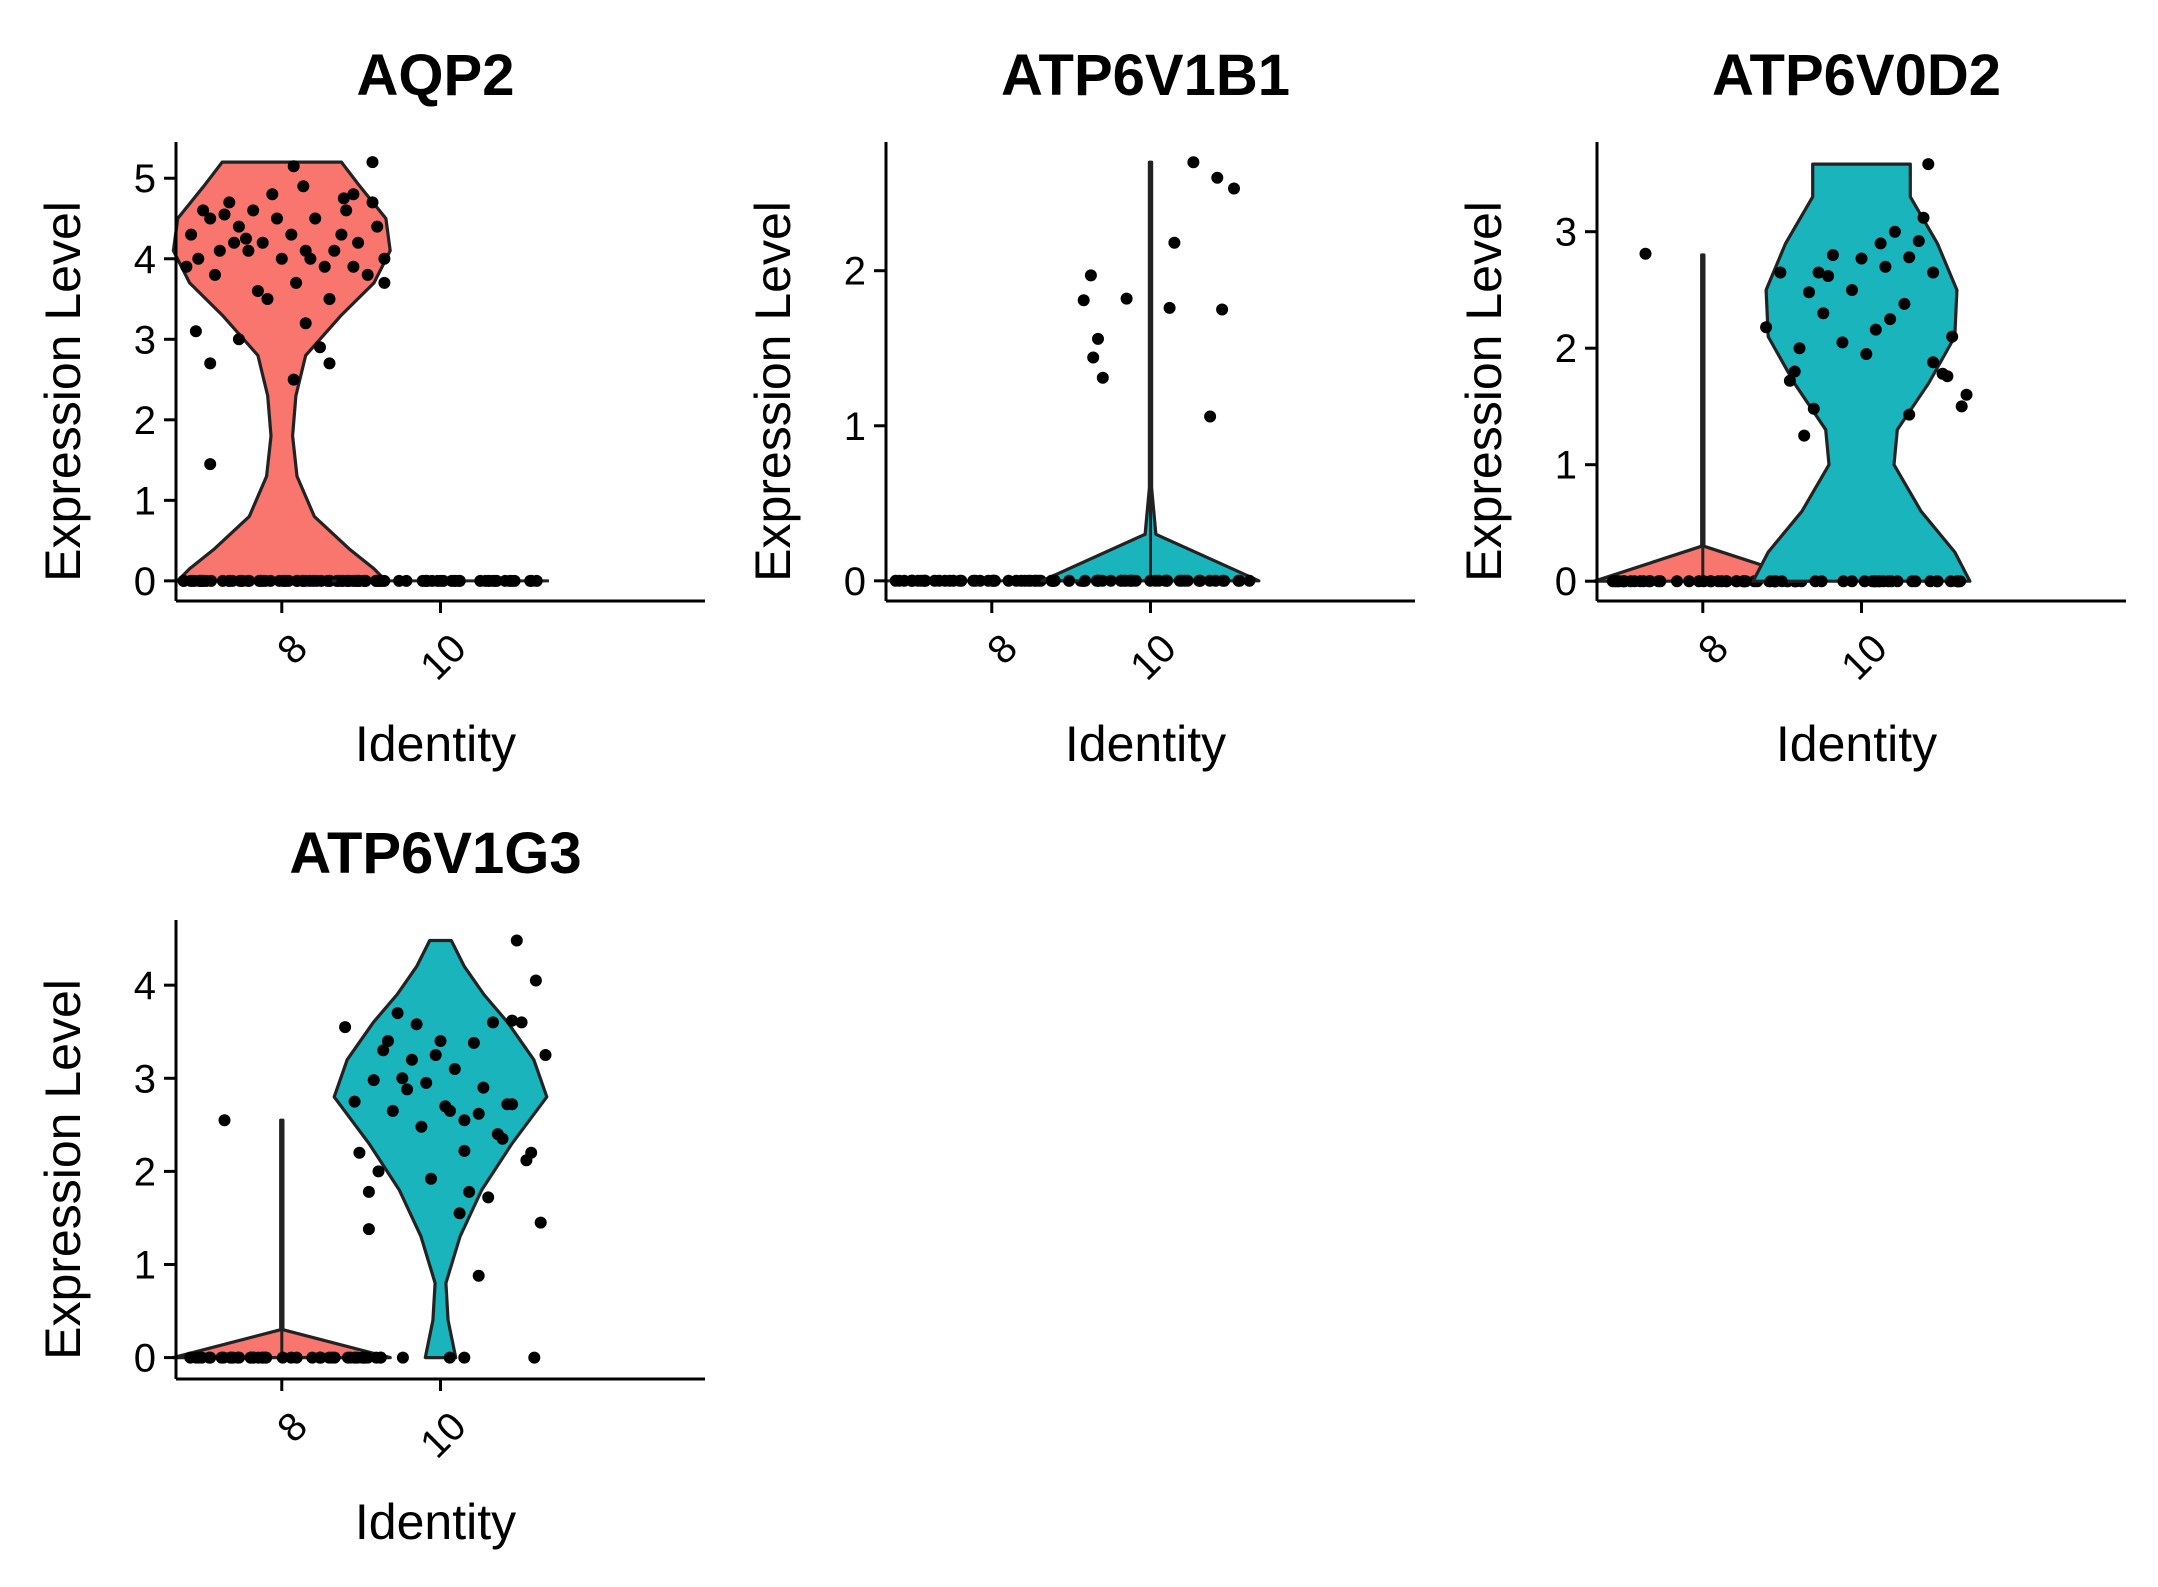 The height and width of the screenshot is (1587, 2158). What do you see at coordinates (436, 75) in the screenshot?
I see `panel-title: AQP2` at bounding box center [436, 75].